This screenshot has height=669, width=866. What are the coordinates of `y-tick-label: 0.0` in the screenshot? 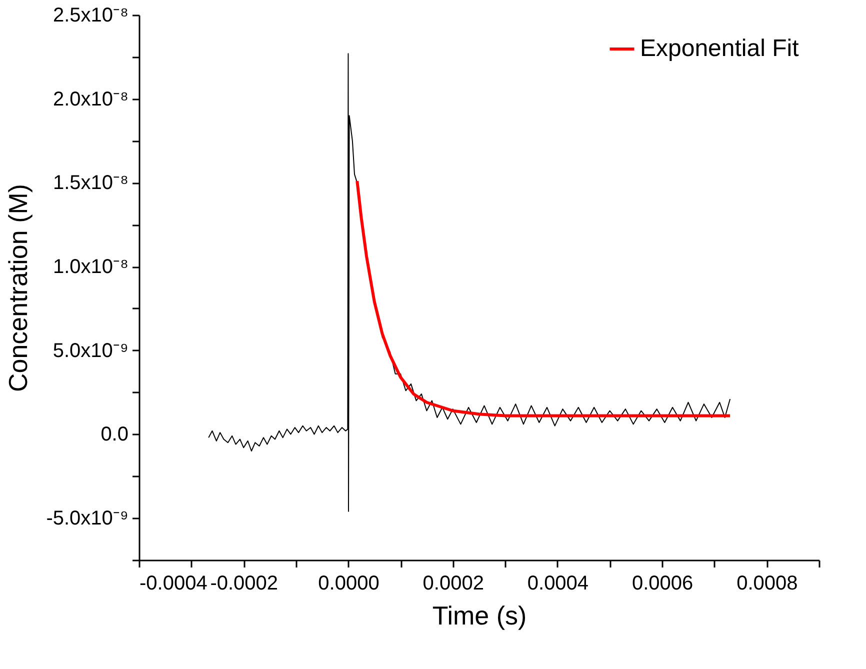 It's located at (114, 435).